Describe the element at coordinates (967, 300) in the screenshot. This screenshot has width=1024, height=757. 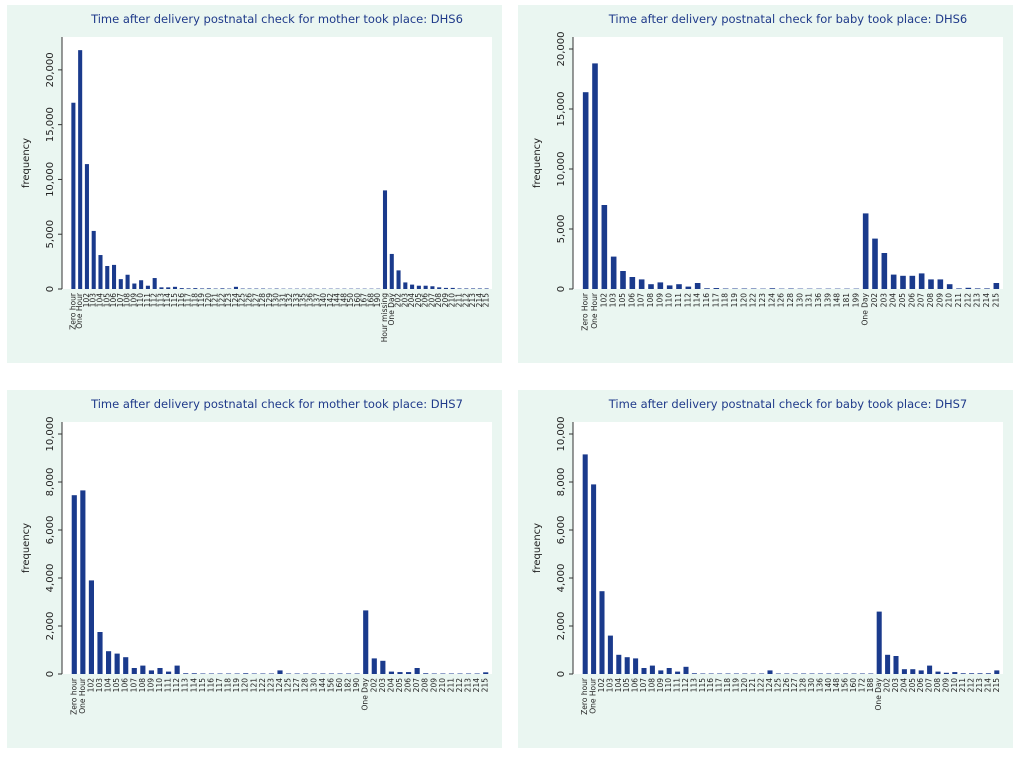
I see `x-tick-label: 212` at that location.